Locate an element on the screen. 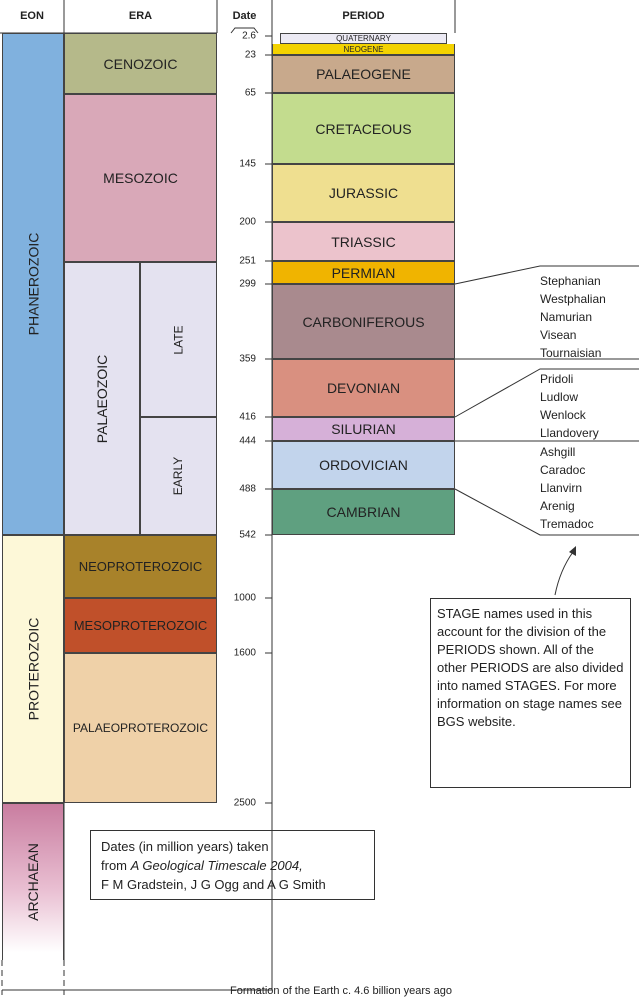 The image size is (639, 1000). date: 251 is located at coordinates (247, 261).